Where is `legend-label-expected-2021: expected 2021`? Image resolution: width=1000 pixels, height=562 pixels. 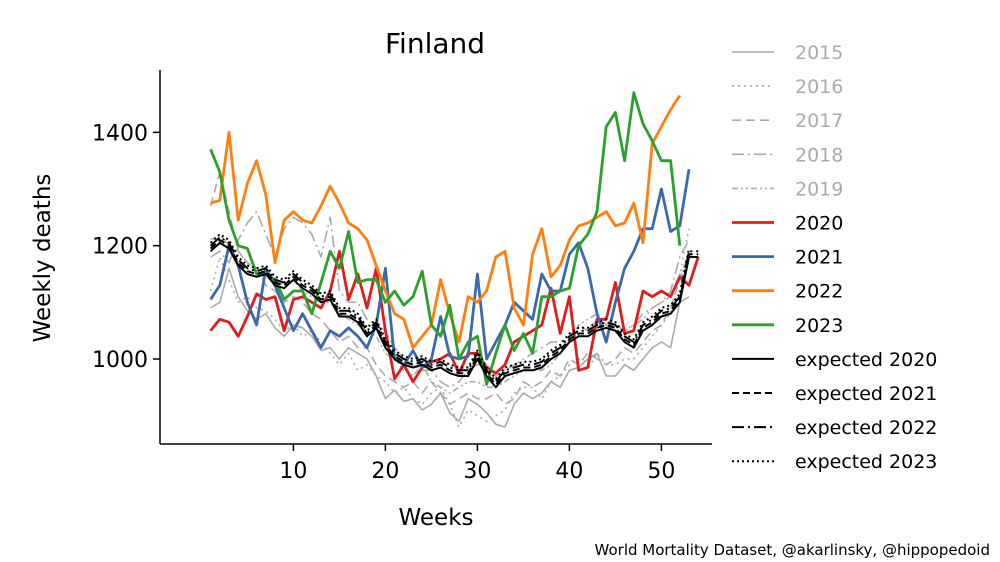 legend-label-expected-2021: expected 2021 is located at coordinates (866, 394).